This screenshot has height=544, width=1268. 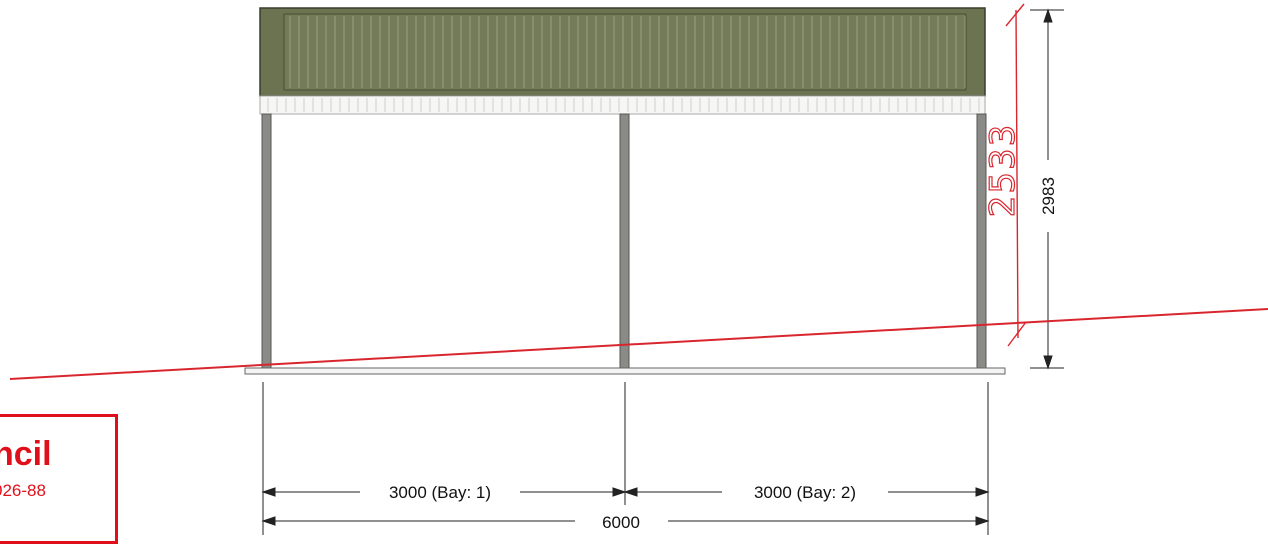 What do you see at coordinates (622, 105) in the screenshot?
I see `gutter-strip` at bounding box center [622, 105].